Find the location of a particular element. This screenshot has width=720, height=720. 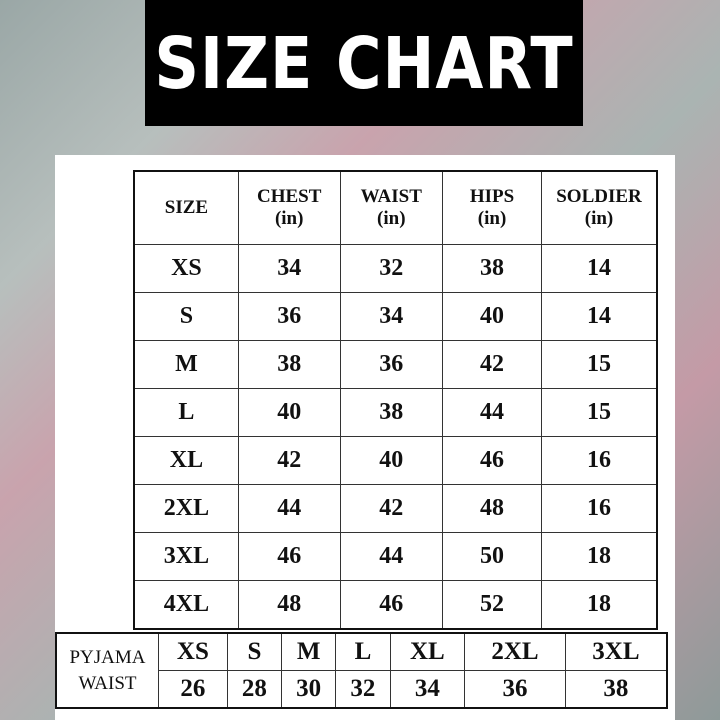

pyjama-size-cell: L is located at coordinates (363, 651).